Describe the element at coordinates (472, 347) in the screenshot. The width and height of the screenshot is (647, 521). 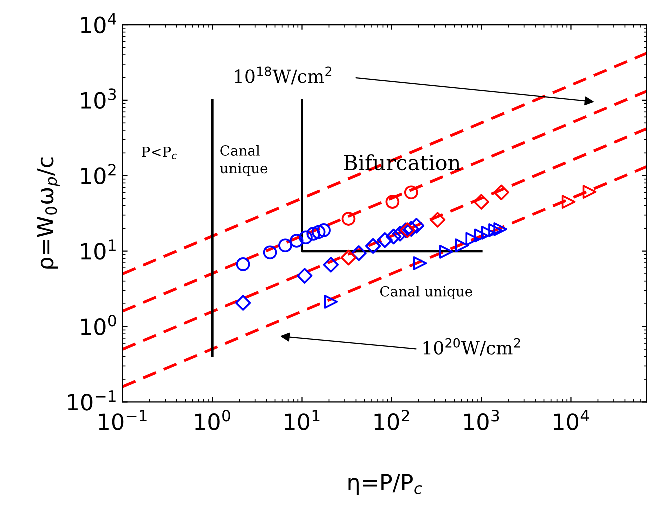
I see `annotation: 10$^{20}$W/cm$^{2}$` at that location.